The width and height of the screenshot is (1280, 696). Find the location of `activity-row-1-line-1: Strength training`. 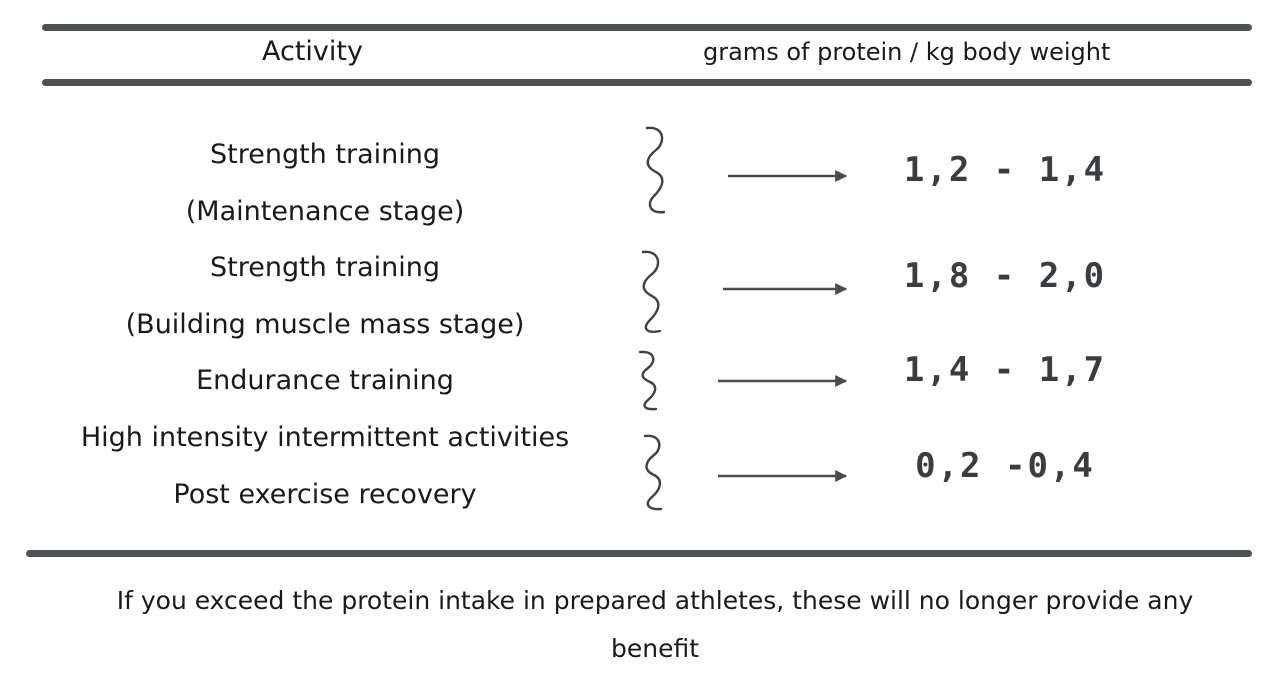

activity-row-1-line-1: Strength training is located at coordinates (325, 154).